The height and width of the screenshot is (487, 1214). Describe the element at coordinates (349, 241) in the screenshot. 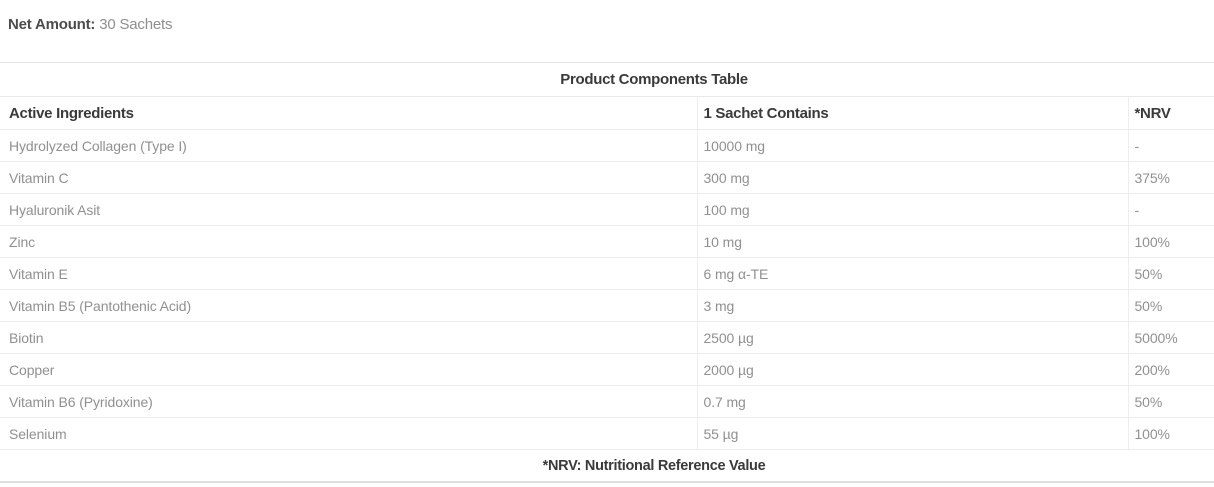

I see `ingredient-cell: Zinc` at that location.